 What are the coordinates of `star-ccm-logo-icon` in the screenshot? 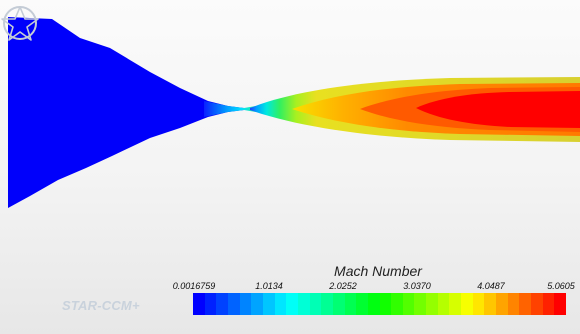 It's located at (20, 23).